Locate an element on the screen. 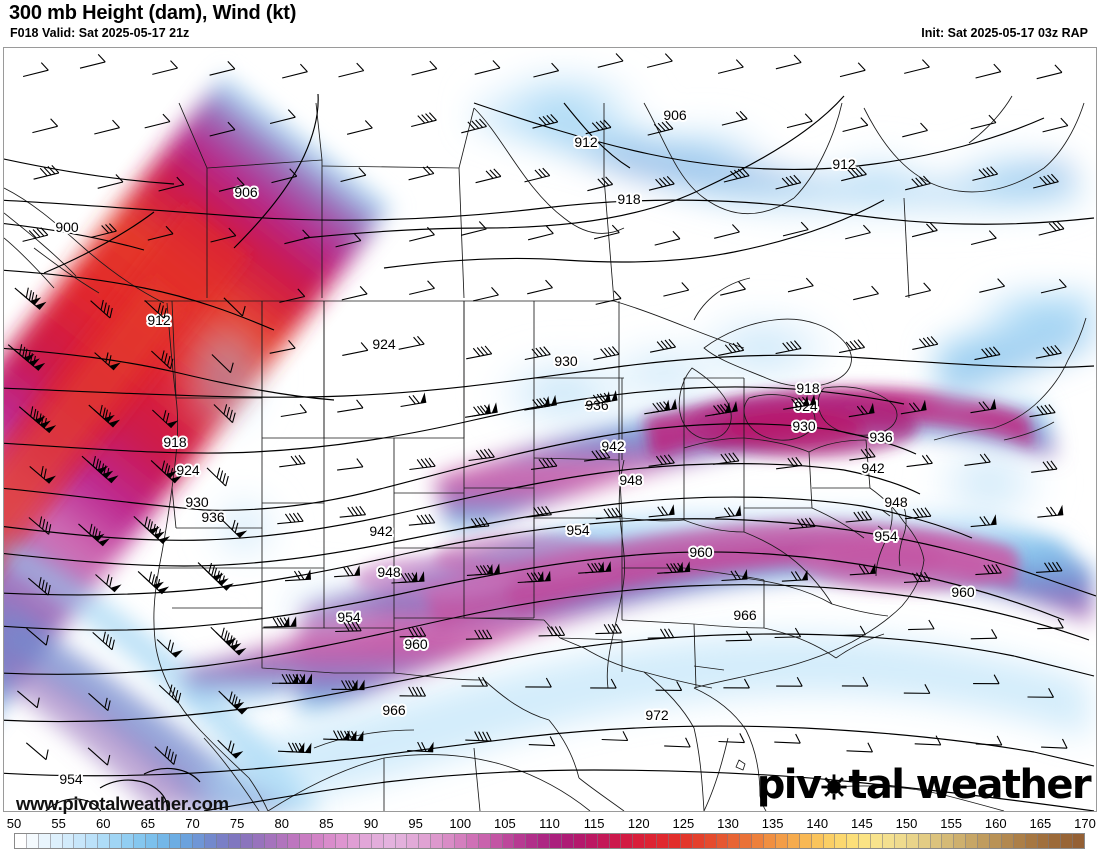  contour-label-halo: 918 is located at coordinates (808, 388).